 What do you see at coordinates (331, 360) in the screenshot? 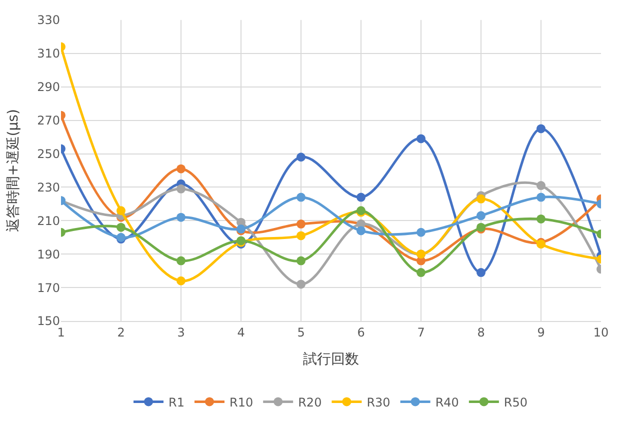
I see `x-axis-title: 試行回数` at bounding box center [331, 360].